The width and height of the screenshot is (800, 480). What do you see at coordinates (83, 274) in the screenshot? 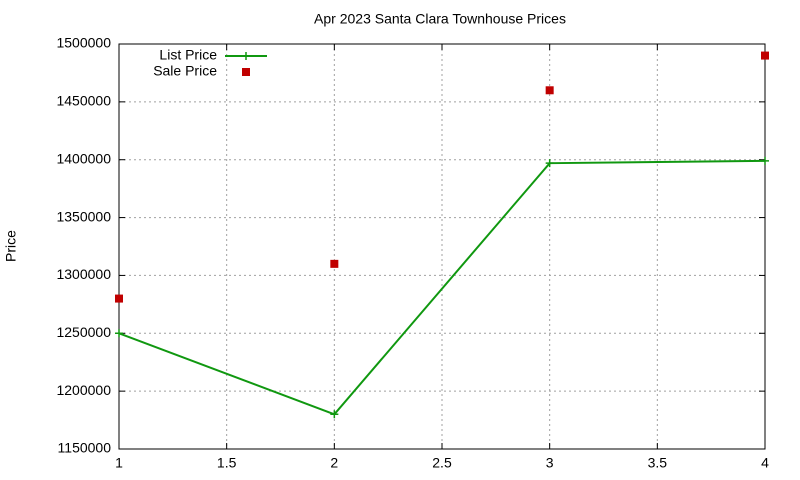
I see `y-tick-label: 1300000` at bounding box center [83, 274].